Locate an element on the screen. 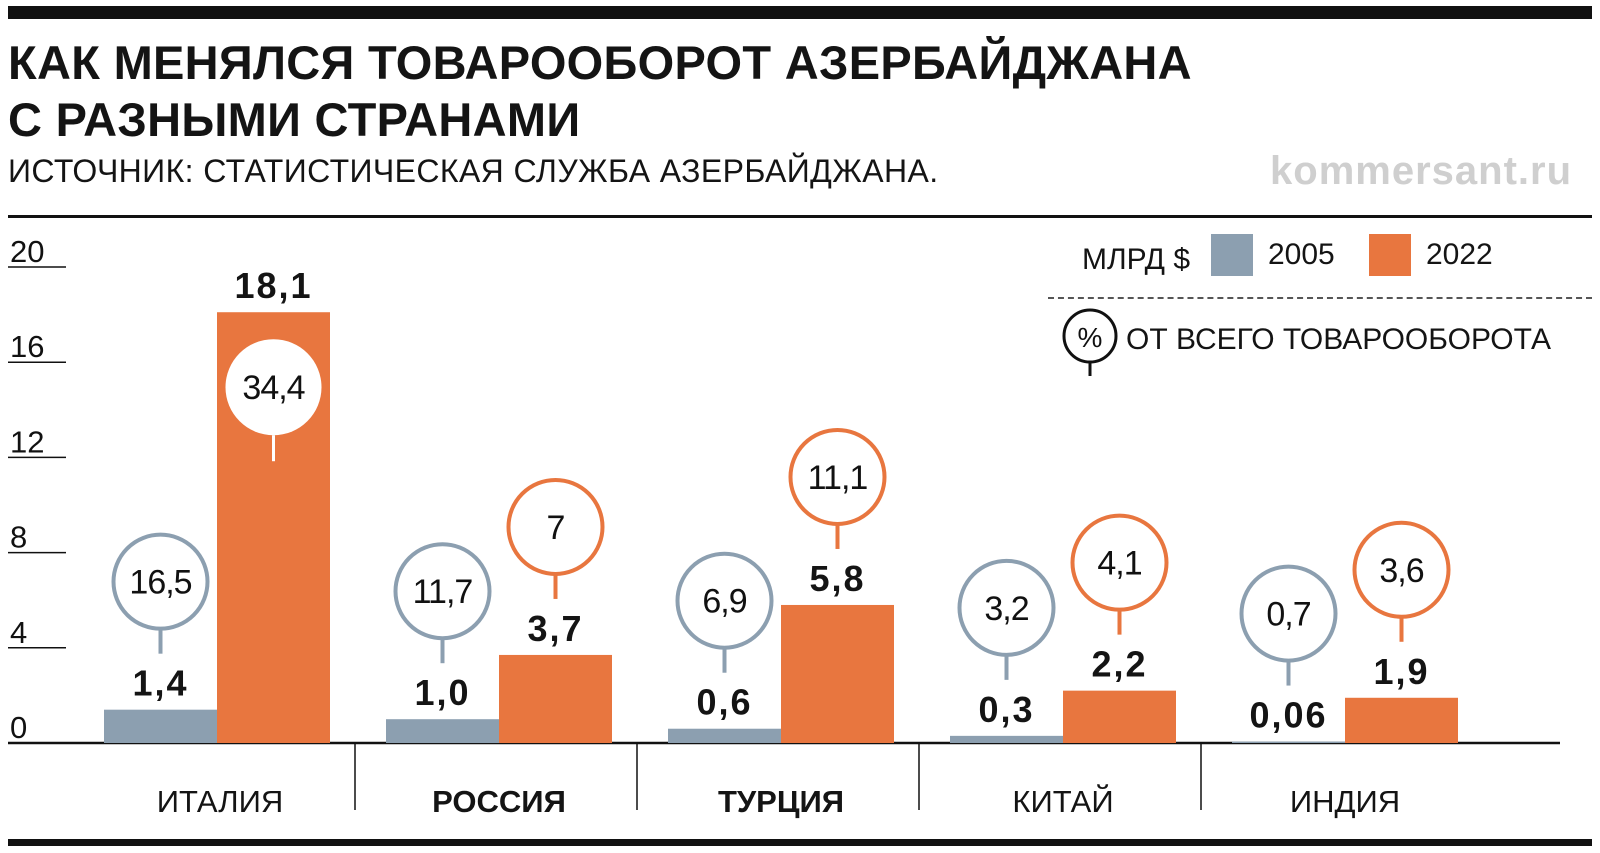  share-label-2005: 16,5 is located at coordinates (160, 583).